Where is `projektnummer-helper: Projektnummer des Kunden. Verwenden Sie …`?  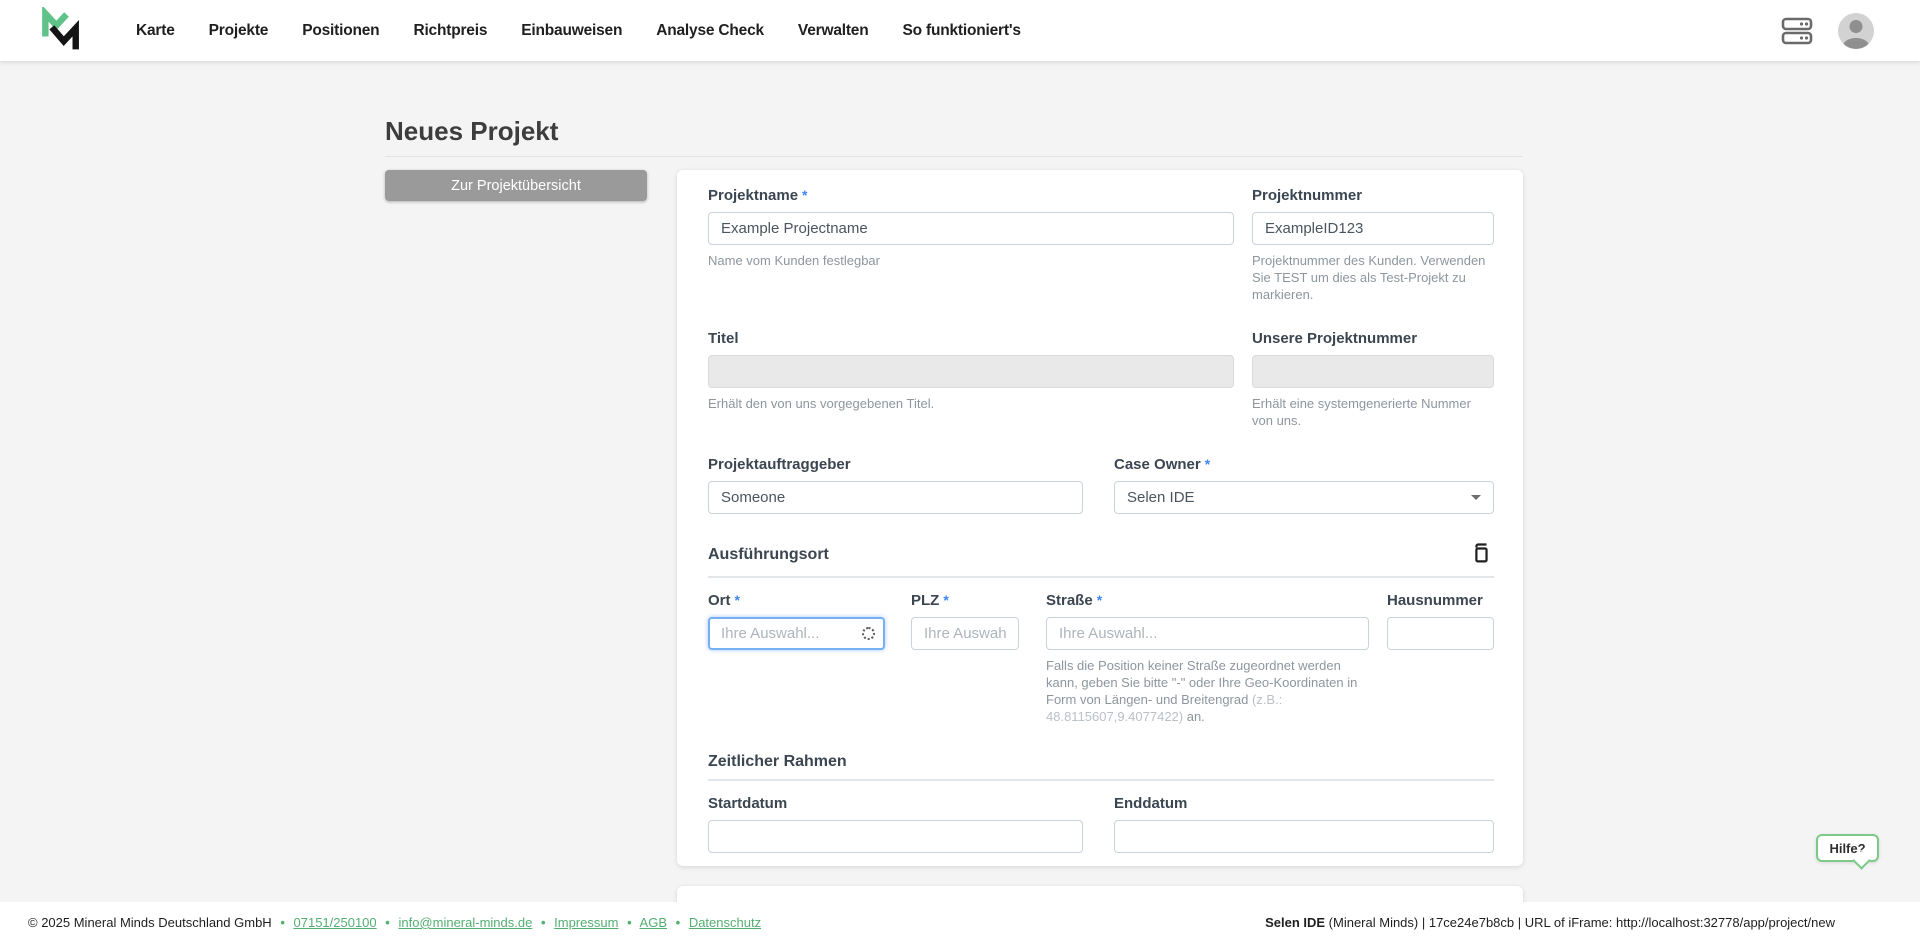
projektnummer-helper: Projektnummer des Kunden. Verwenden Sie … is located at coordinates (1369, 277).